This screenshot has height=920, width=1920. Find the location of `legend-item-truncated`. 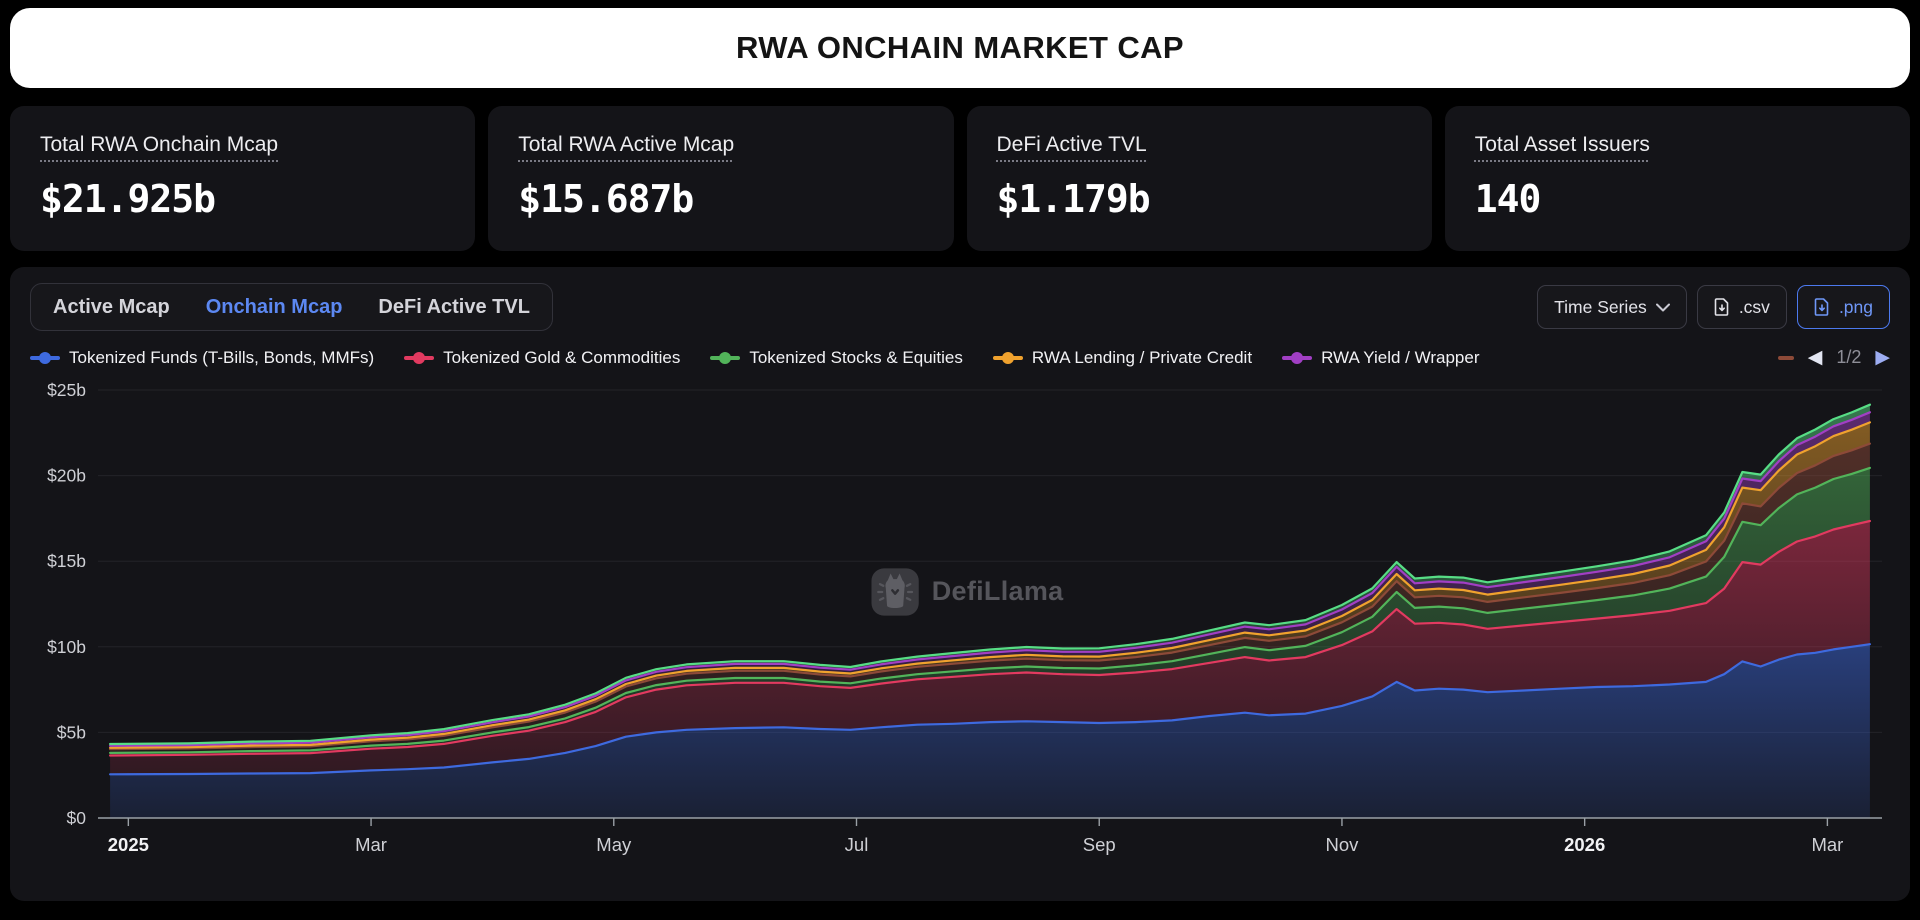

legend-item-truncated is located at coordinates (1785, 358).